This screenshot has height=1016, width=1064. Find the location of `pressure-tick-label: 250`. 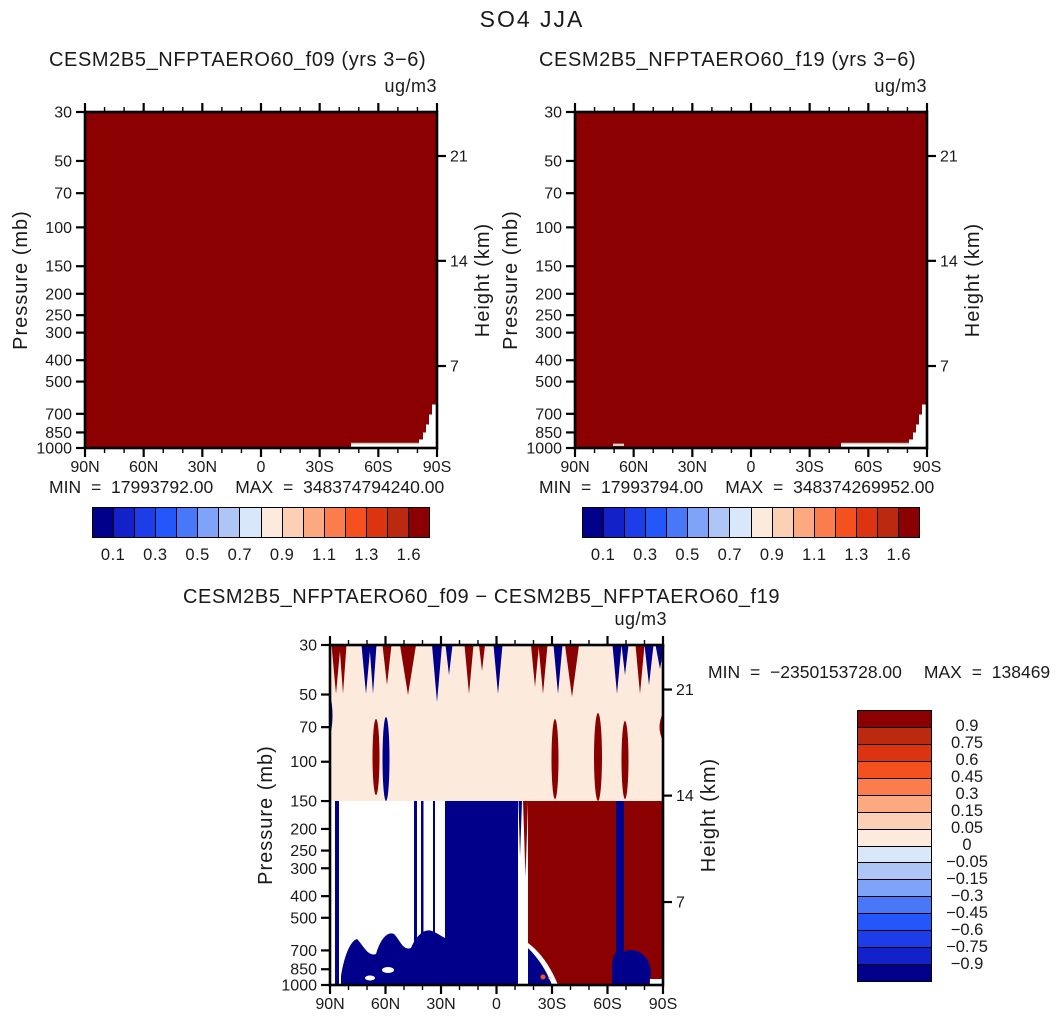

pressure-tick-label: 250 is located at coordinates (548, 316).